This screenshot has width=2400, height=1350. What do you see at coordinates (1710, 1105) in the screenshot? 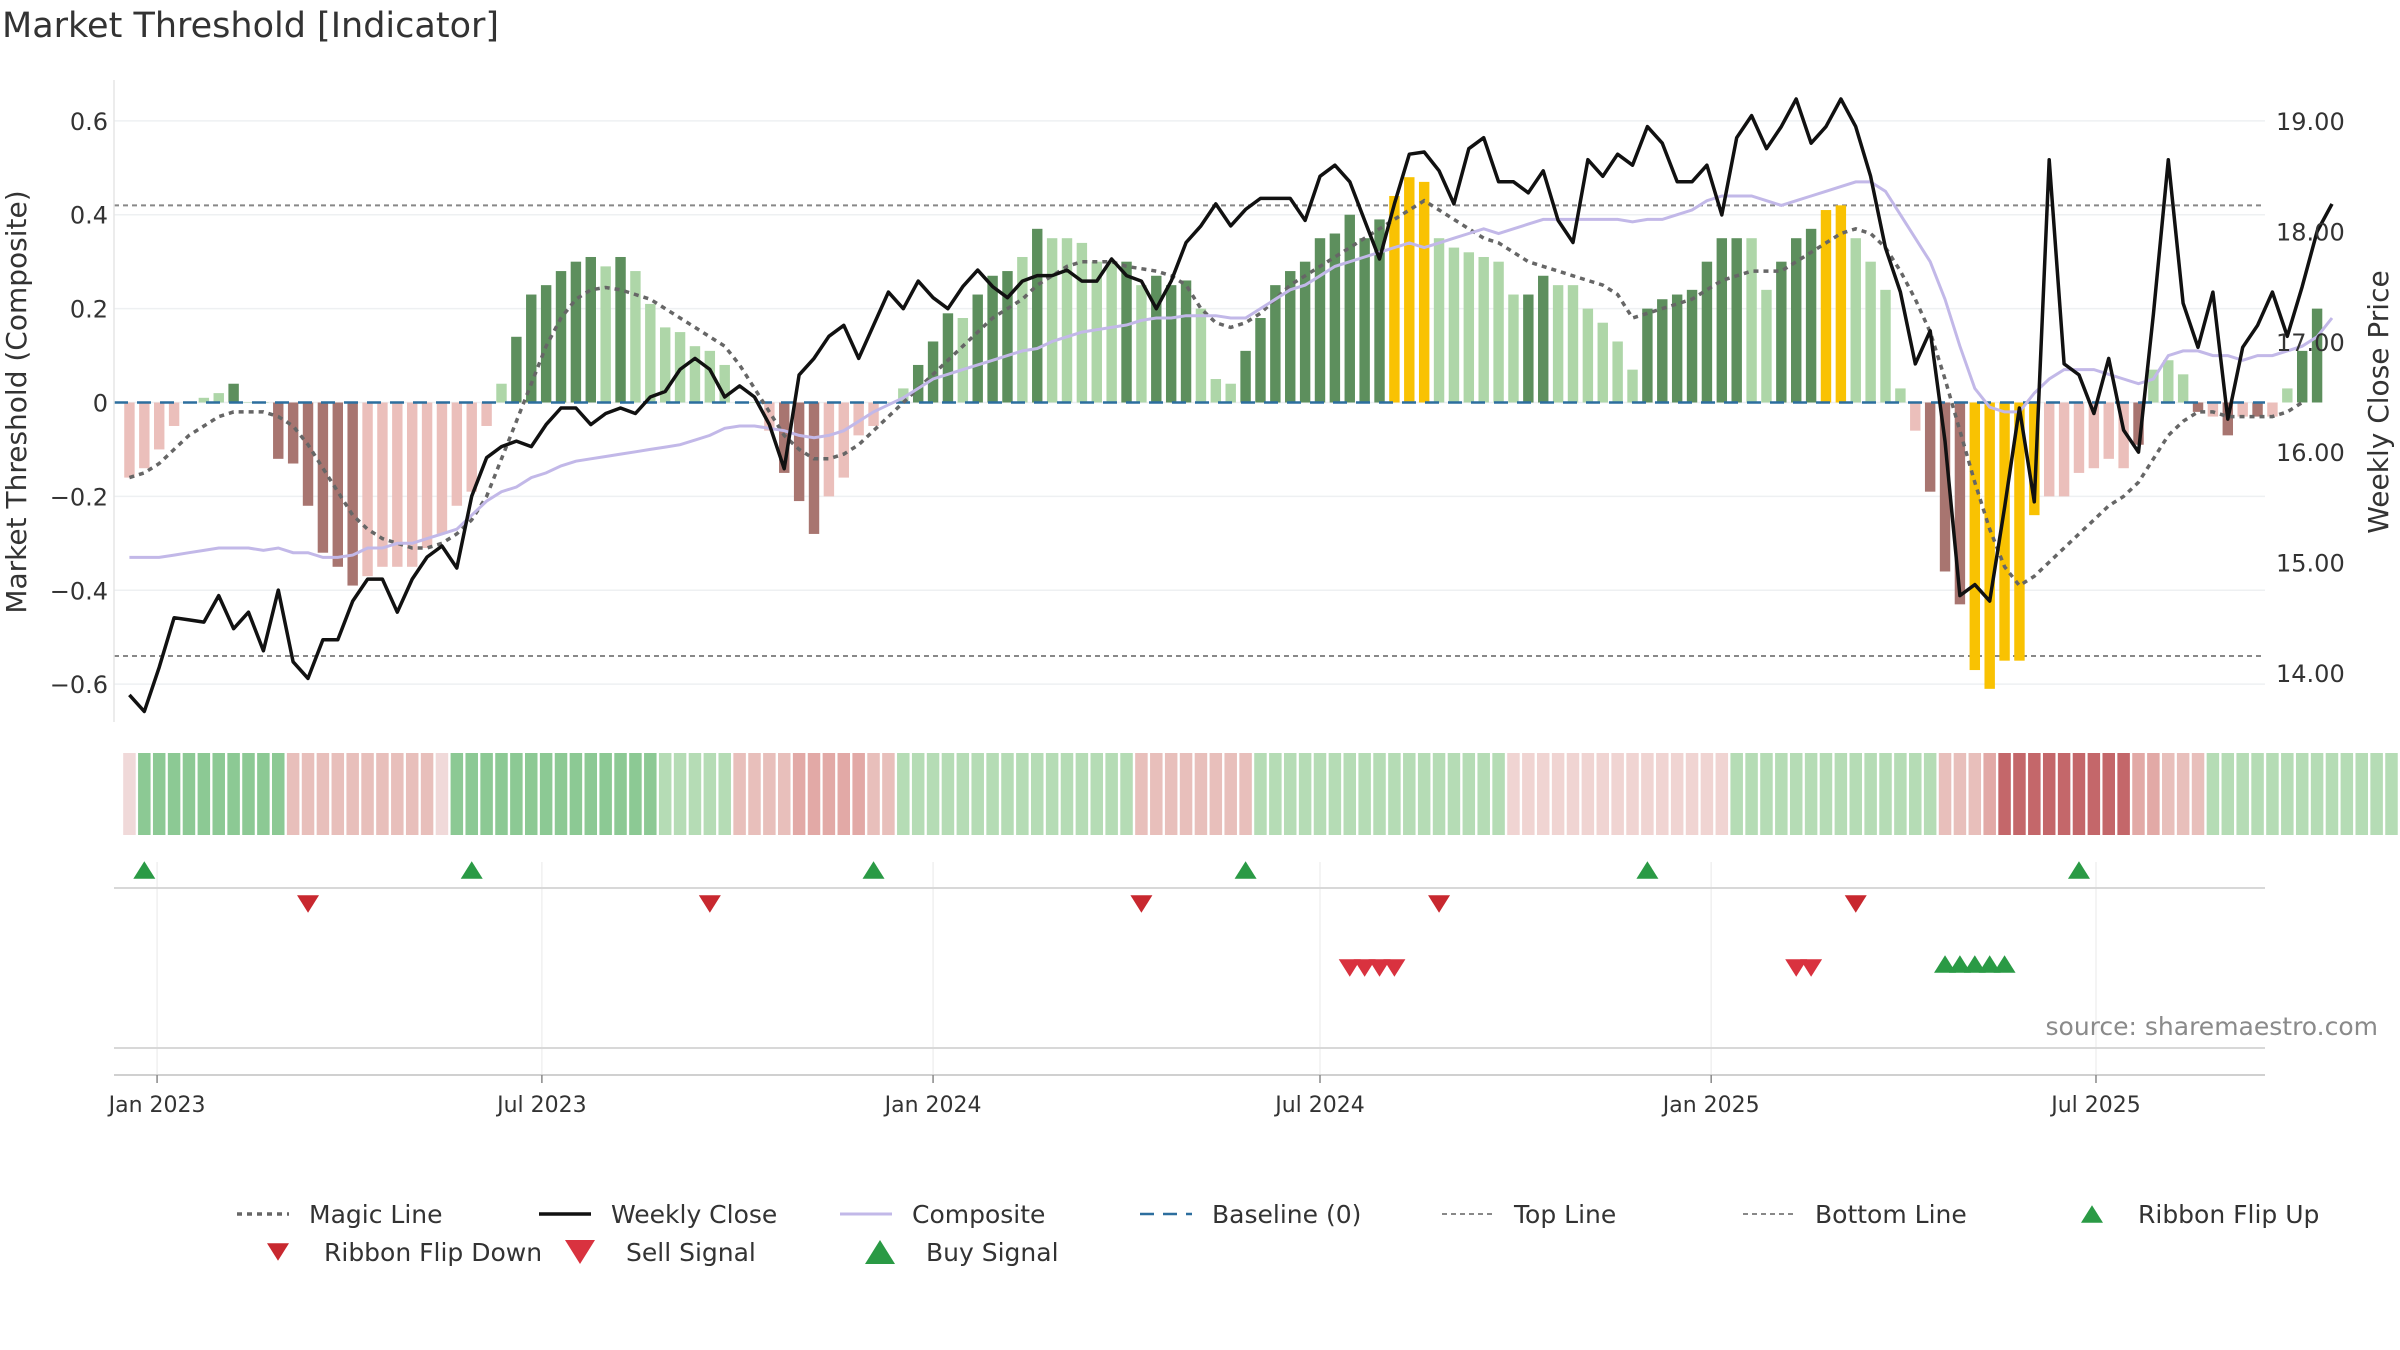
I see `x-tick-label: Jan 2025` at bounding box center [1710, 1105].